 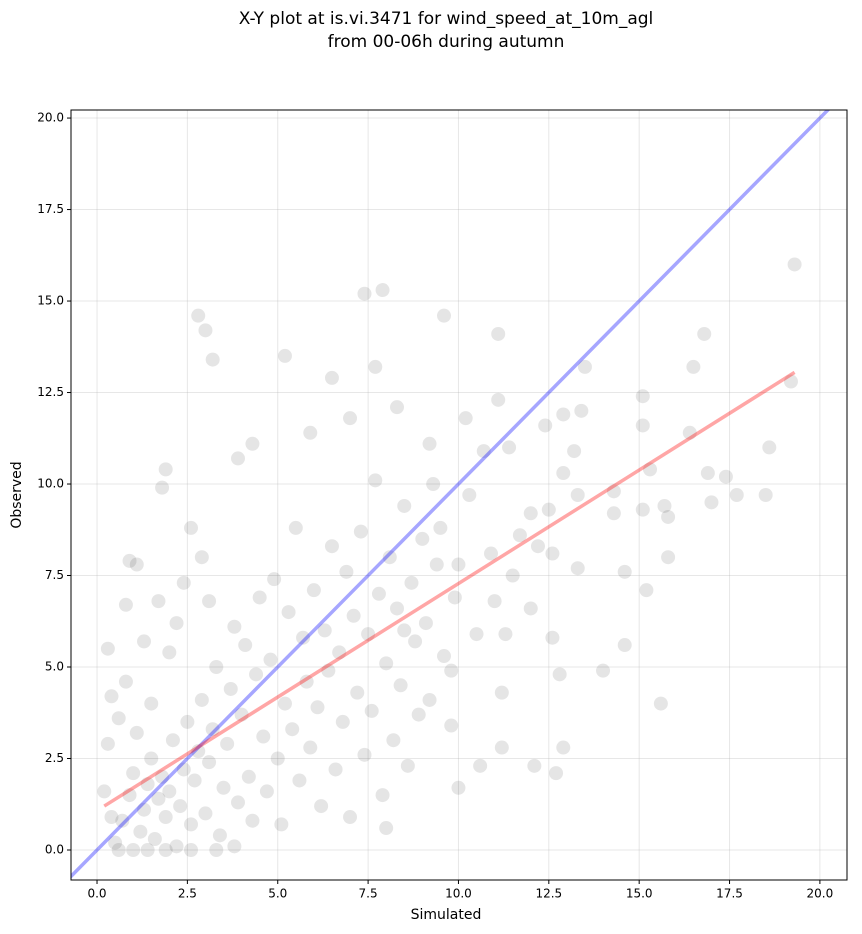 I want to click on x-tick-label: 7.5, so click(x=368, y=894).